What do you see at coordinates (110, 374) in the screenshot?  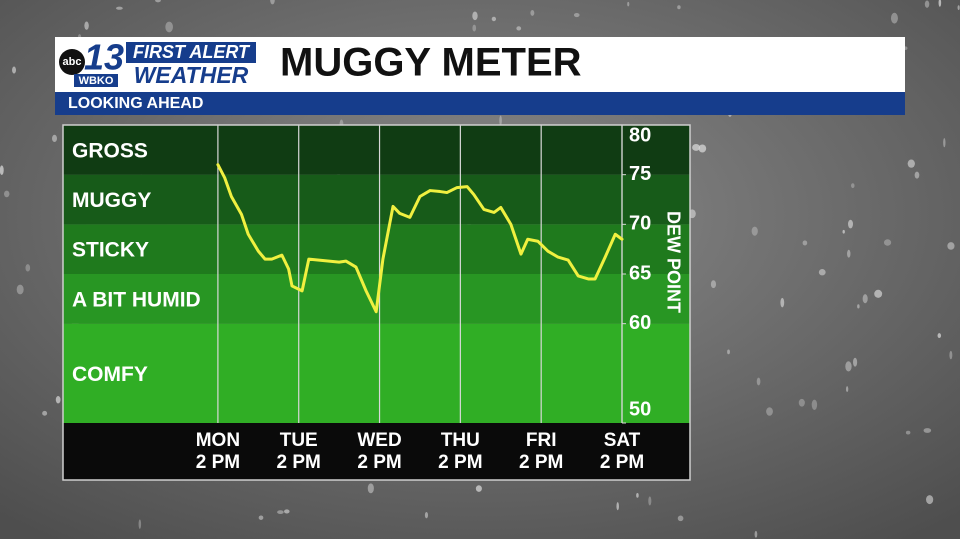 I see `band-label: COMFY` at bounding box center [110, 374].